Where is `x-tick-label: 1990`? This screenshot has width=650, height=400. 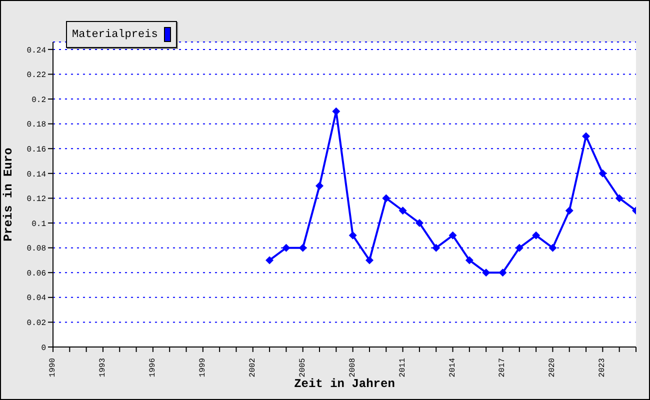
x-tick-label: 1990 is located at coordinates (53, 368).